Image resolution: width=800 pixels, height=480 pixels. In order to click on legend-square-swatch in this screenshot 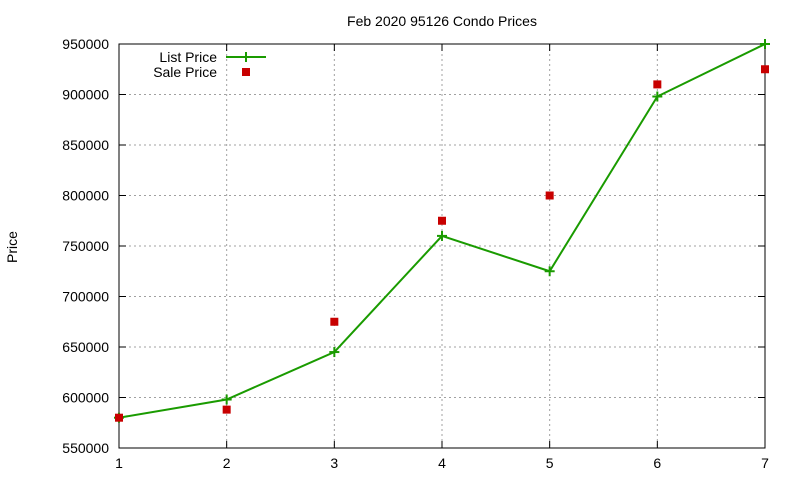, I will do `click(246, 72)`.